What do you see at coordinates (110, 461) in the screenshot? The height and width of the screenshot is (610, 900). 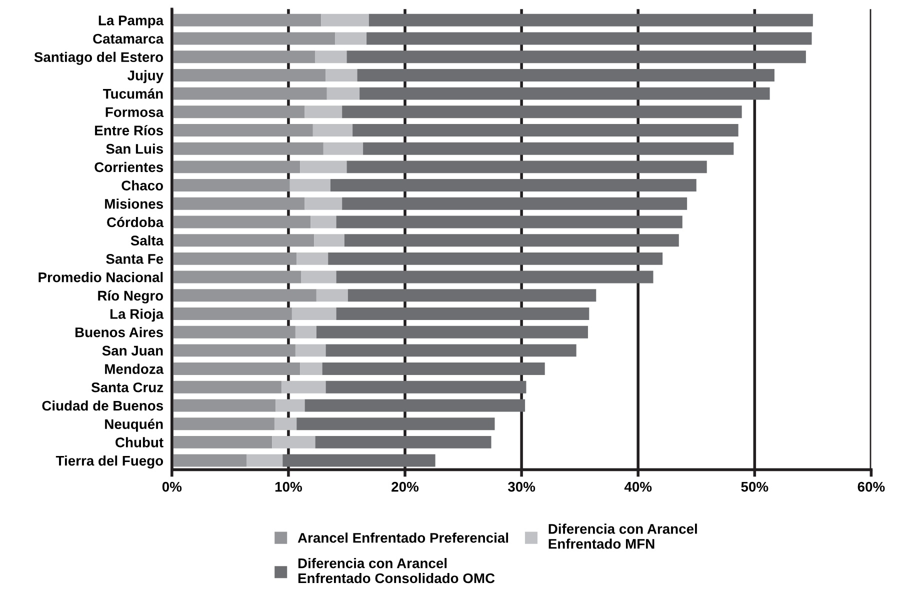 I see `y-tick-label: Tierra del Fuego` at bounding box center [110, 461].